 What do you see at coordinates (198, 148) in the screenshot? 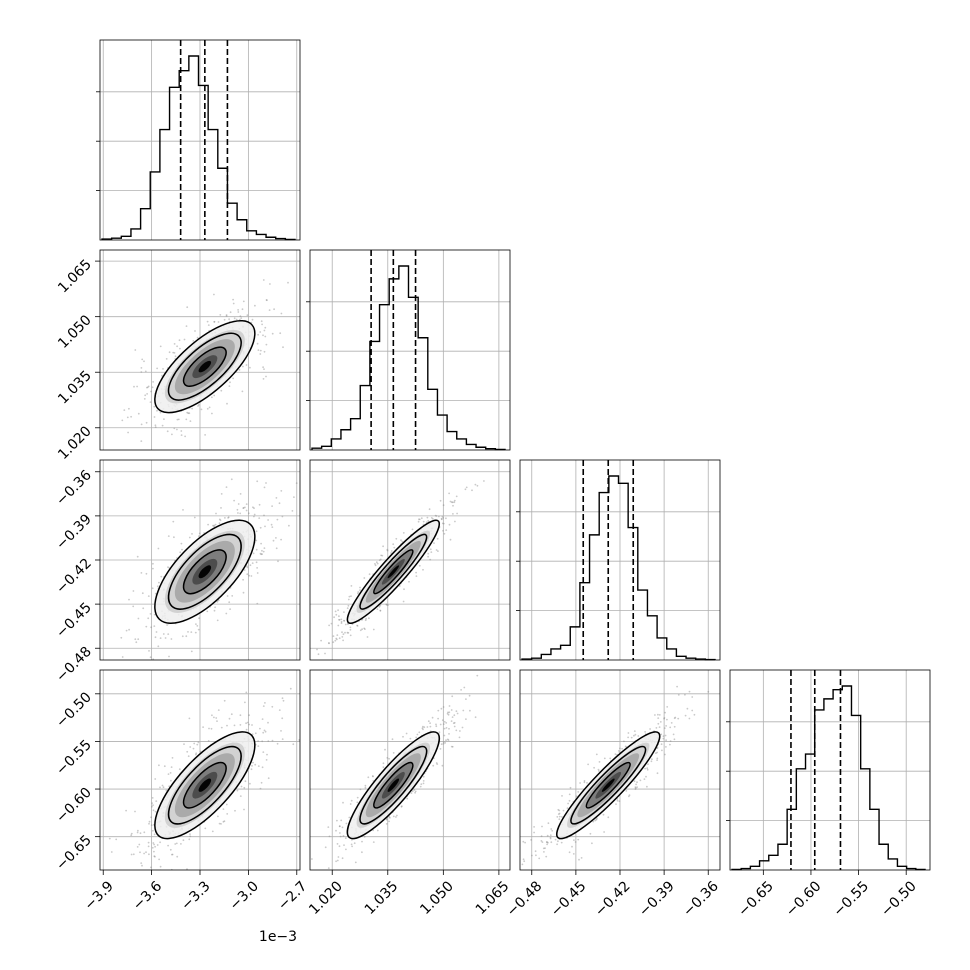
I see `histogram-step` at bounding box center [198, 148].